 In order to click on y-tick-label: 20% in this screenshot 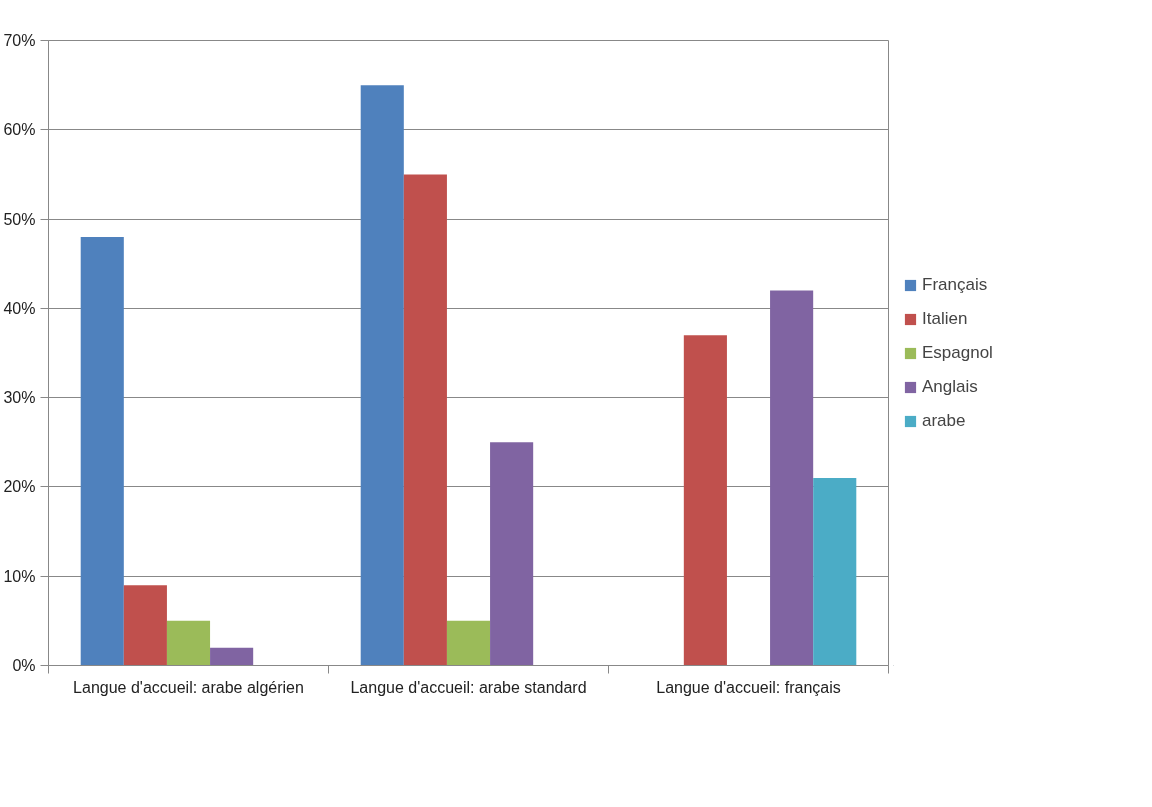, I will do `click(19, 487)`.